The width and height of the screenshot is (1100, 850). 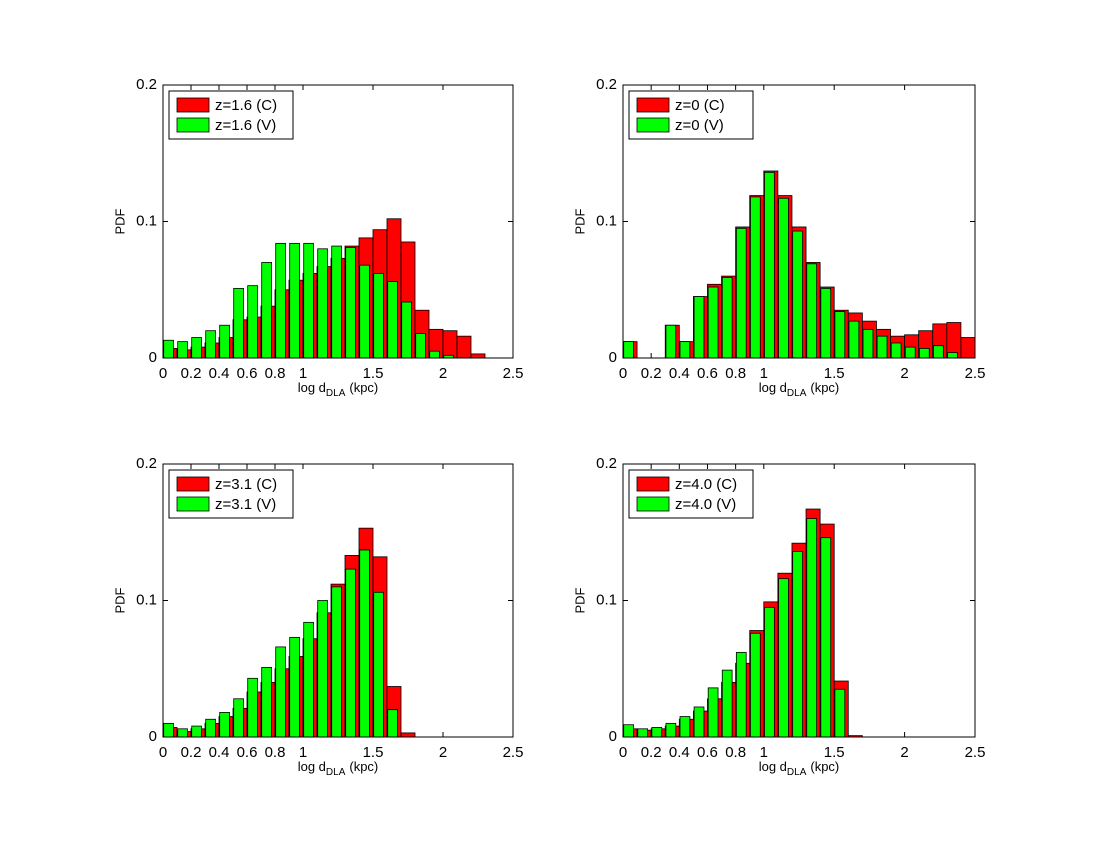 What do you see at coordinates (219, 373) in the screenshot?
I see `x-tick-label: 0.4` at bounding box center [219, 373].